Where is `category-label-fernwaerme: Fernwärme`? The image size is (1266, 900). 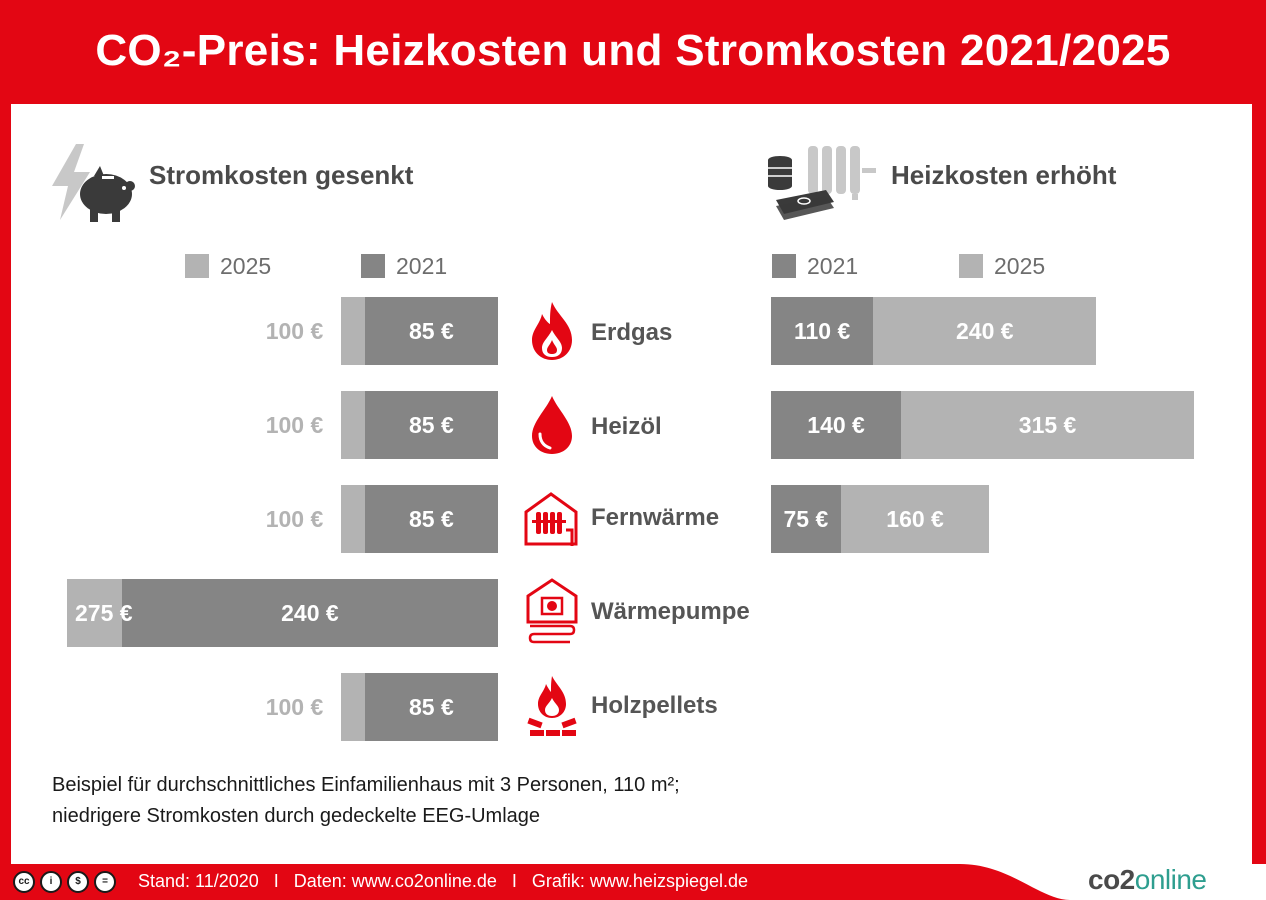
category-label-fernwaerme: Fernwärme is located at coordinates (655, 517).